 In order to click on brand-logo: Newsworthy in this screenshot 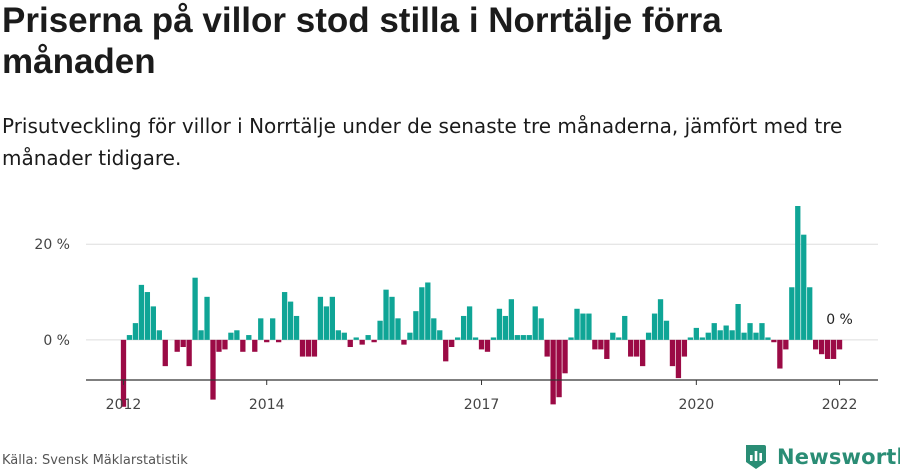, I will do `click(822, 457)`.